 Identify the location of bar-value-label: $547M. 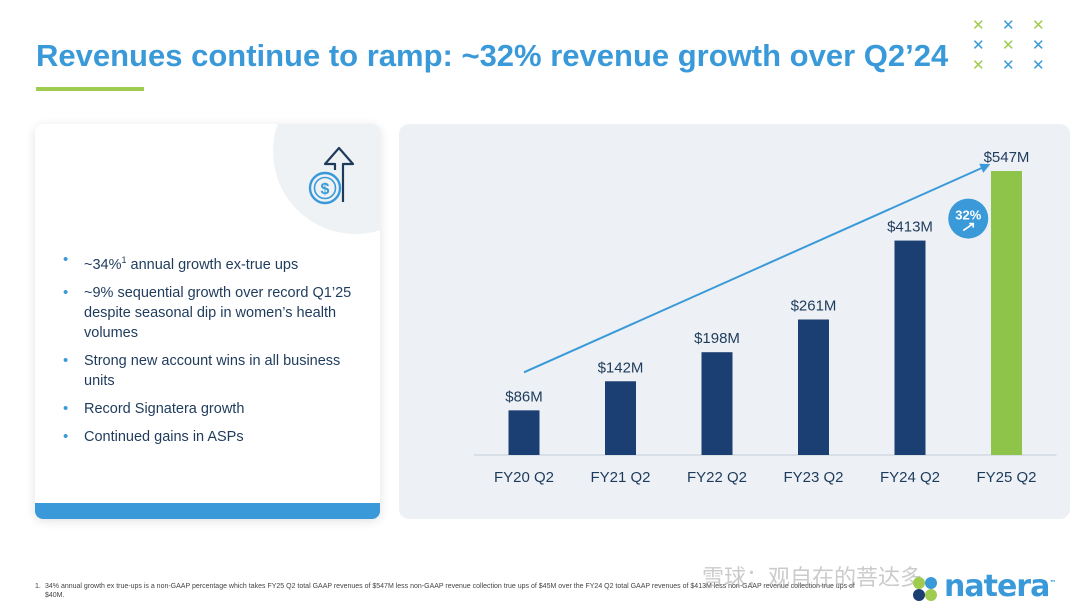
(1007, 157).